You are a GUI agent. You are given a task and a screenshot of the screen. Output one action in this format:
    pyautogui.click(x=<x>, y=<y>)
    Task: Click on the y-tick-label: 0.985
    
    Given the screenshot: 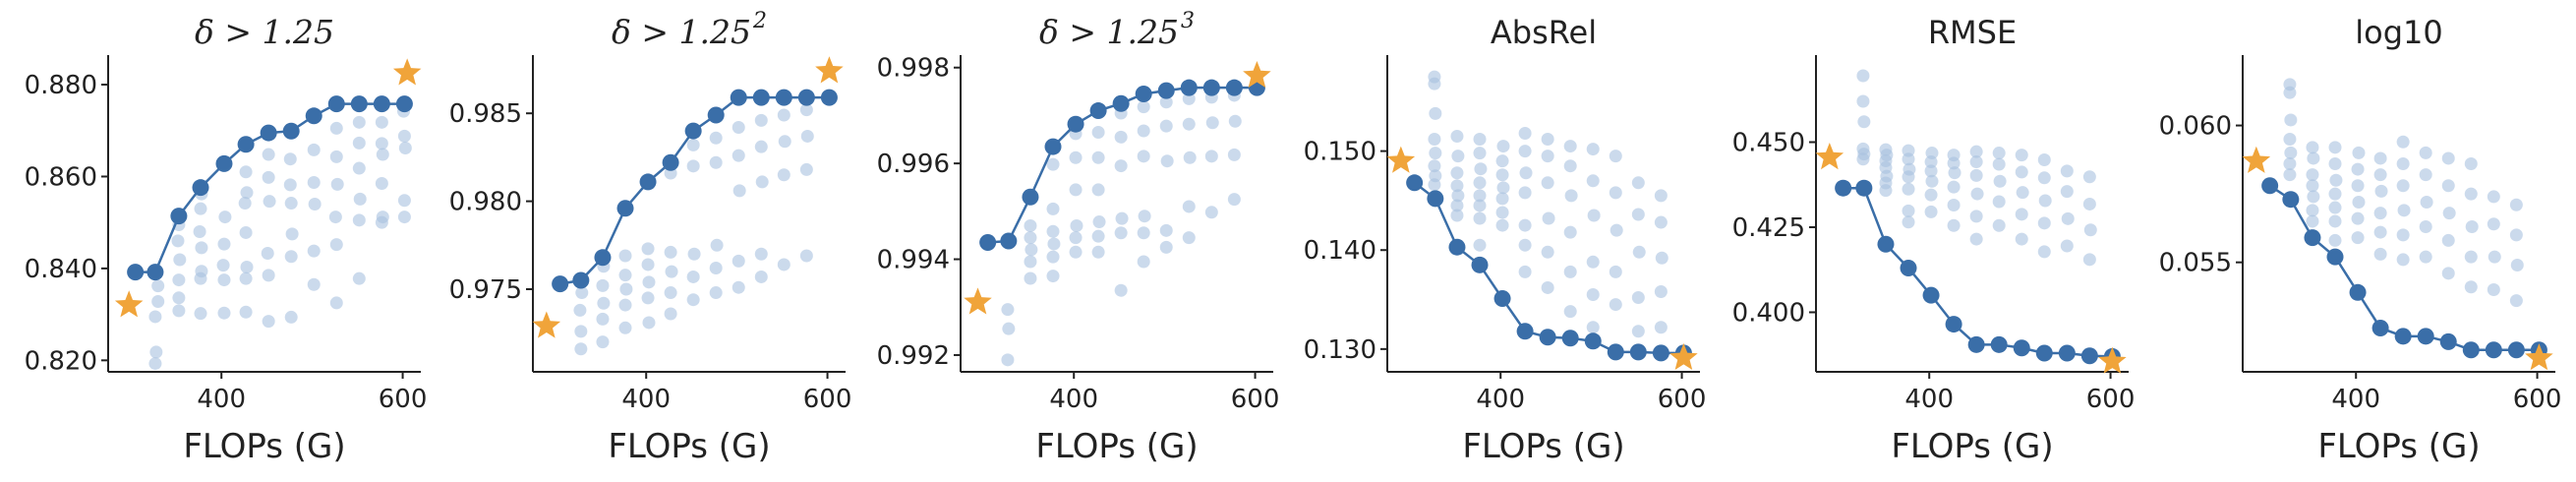 What is the action you would take?
    pyautogui.click(x=485, y=114)
    